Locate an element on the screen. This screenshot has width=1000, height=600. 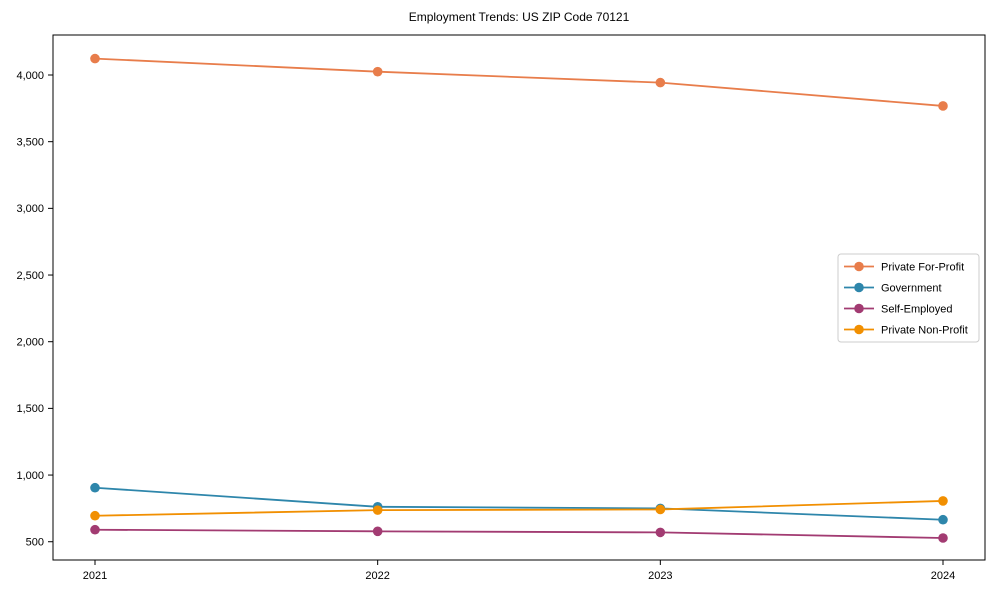
data-point-government-2024 is located at coordinates (943, 519).